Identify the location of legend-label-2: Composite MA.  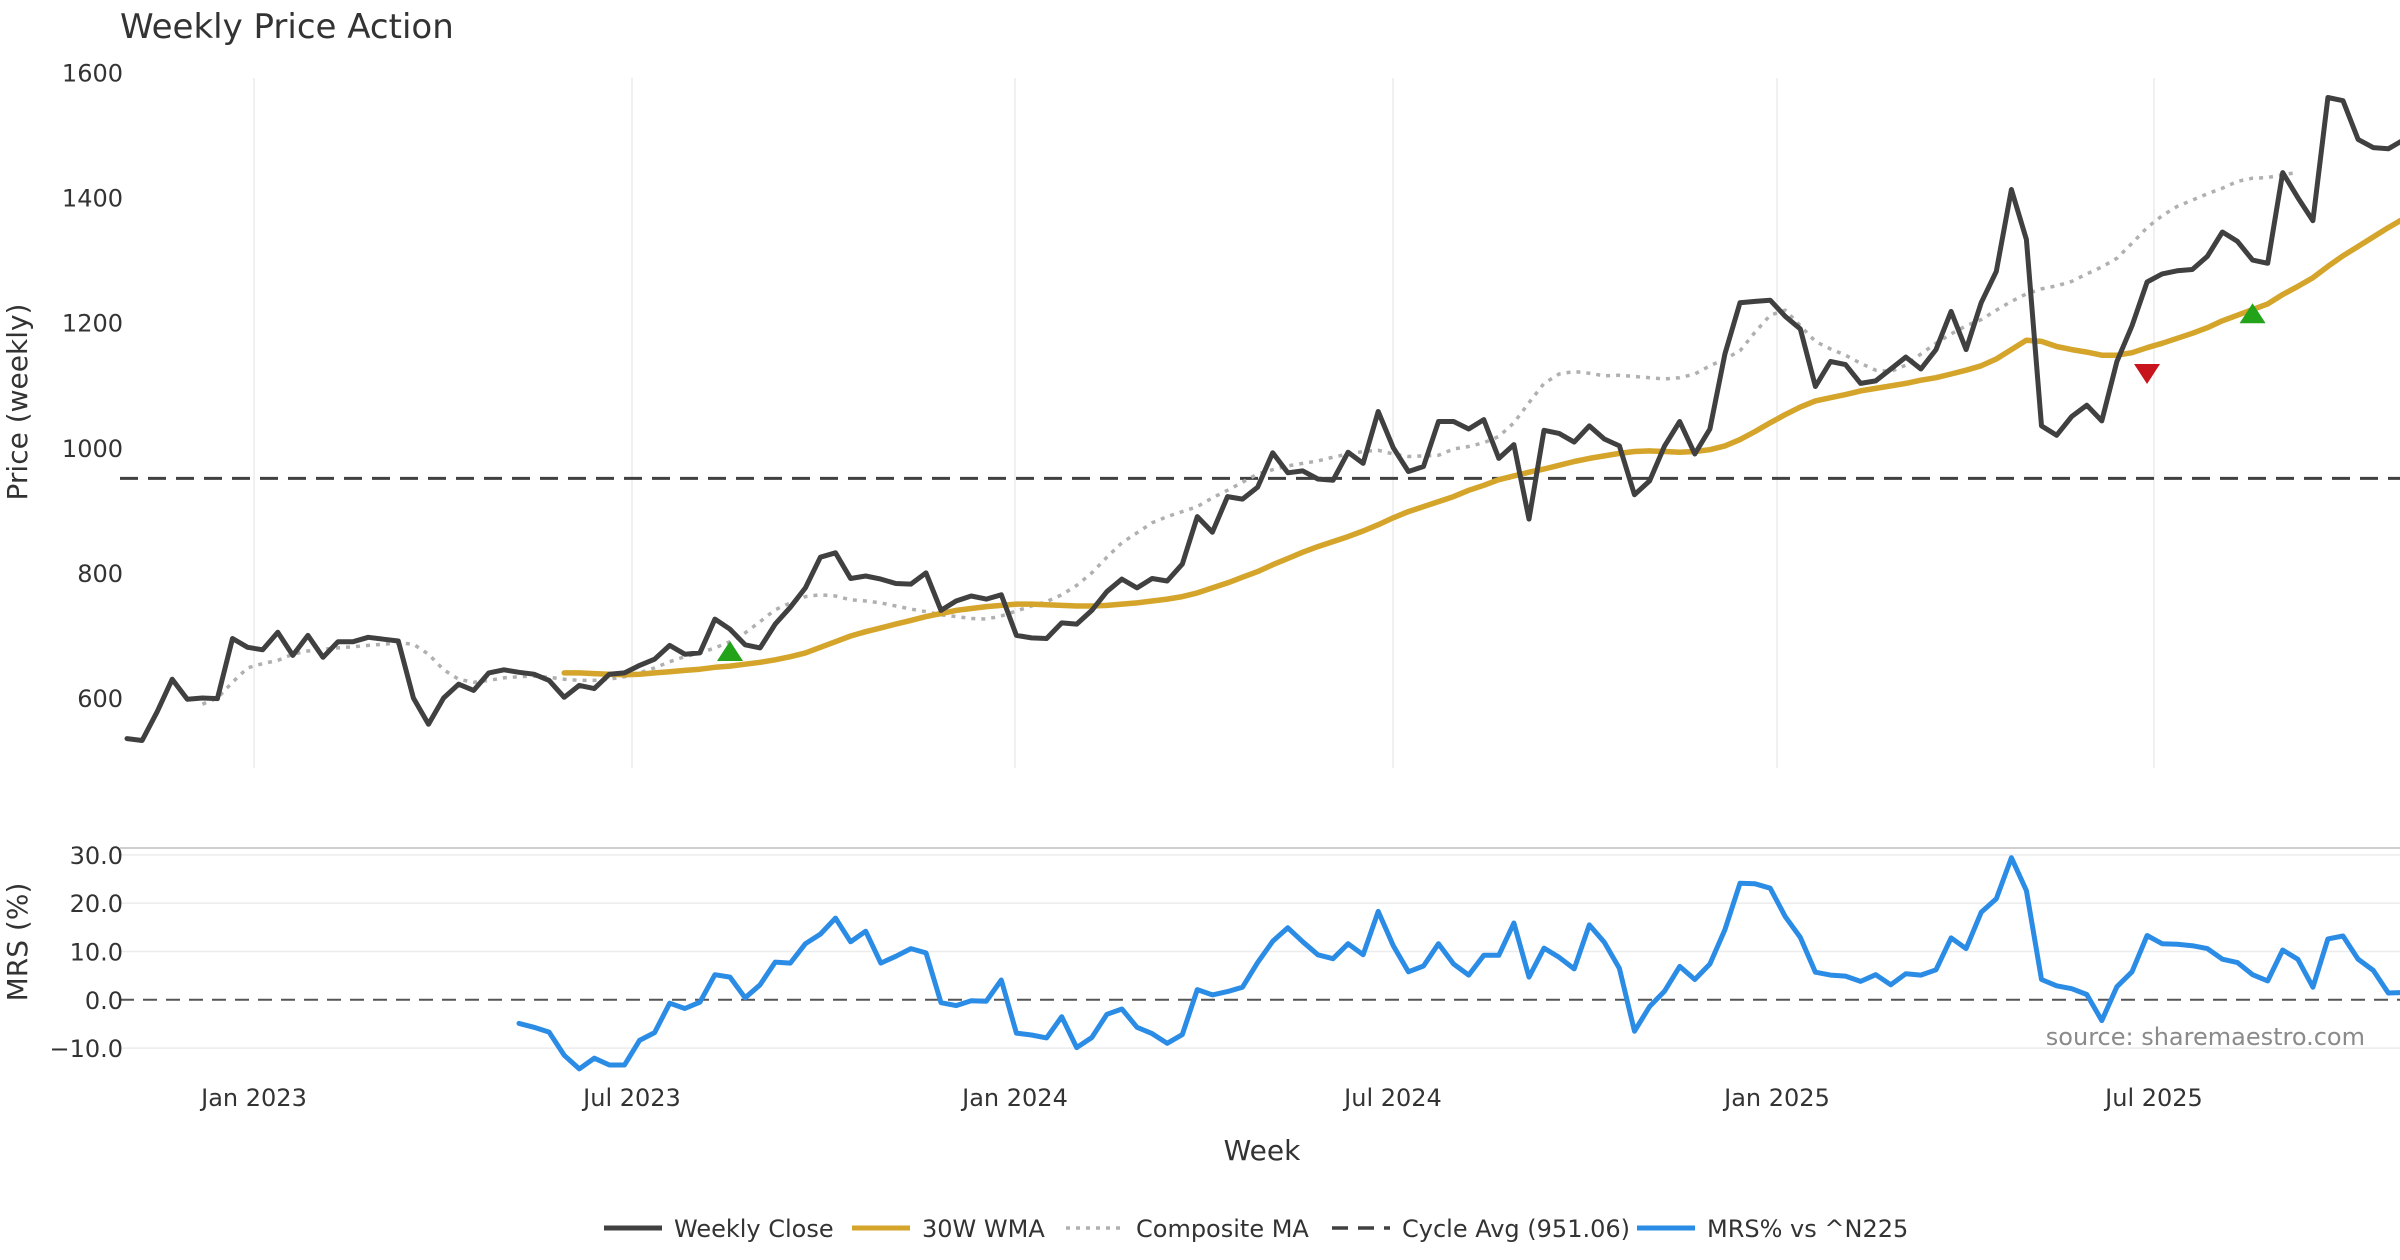
(1222, 1229).